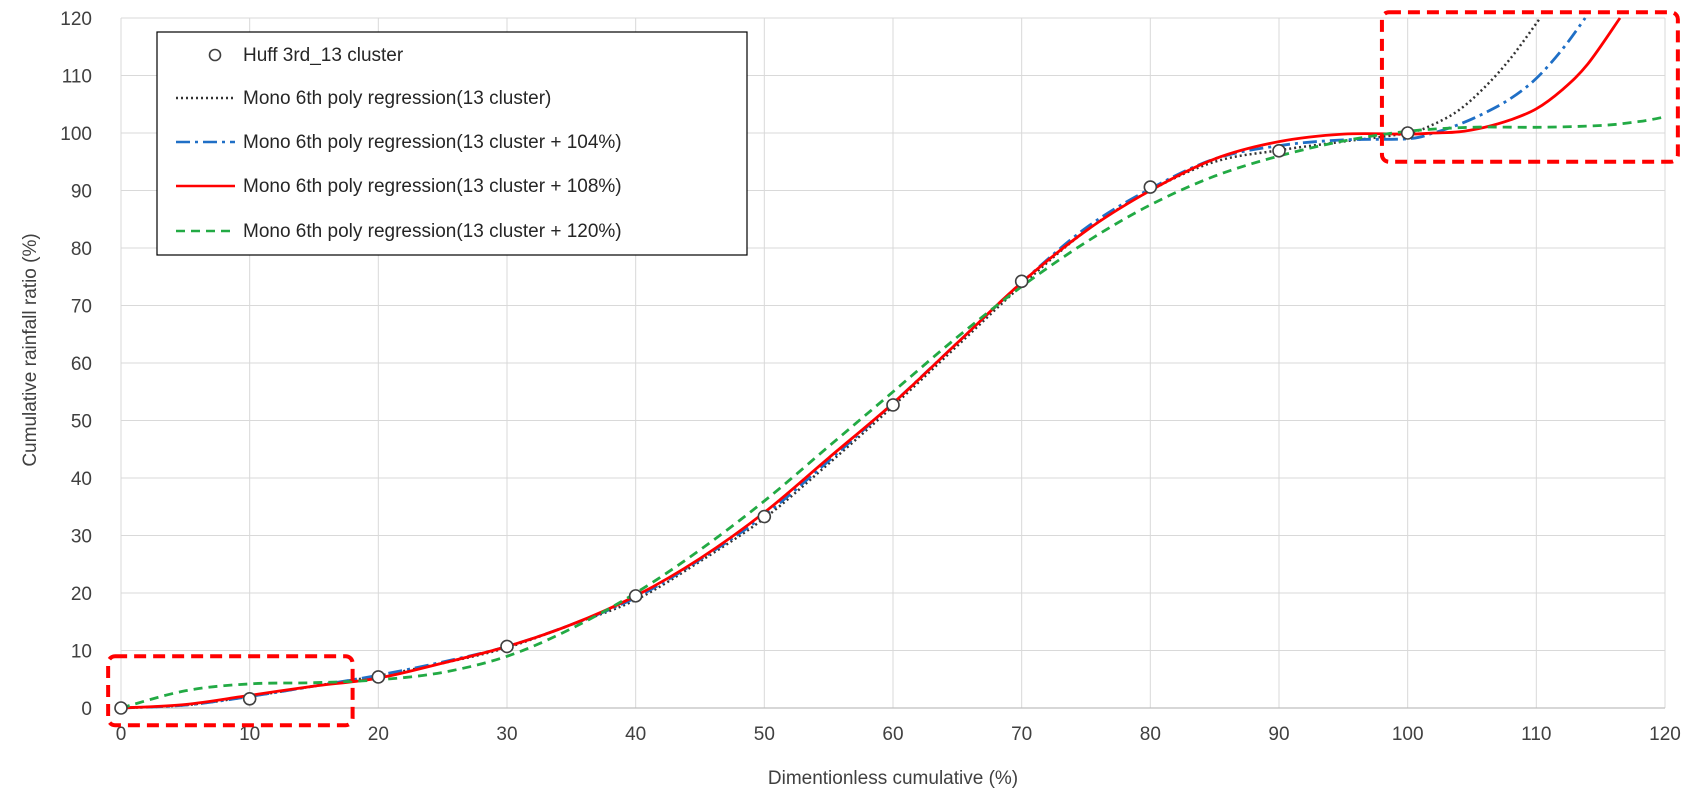 The height and width of the screenshot is (792, 1696). Describe the element at coordinates (1536, 734) in the screenshot. I see `x-tick-label: 110` at that location.